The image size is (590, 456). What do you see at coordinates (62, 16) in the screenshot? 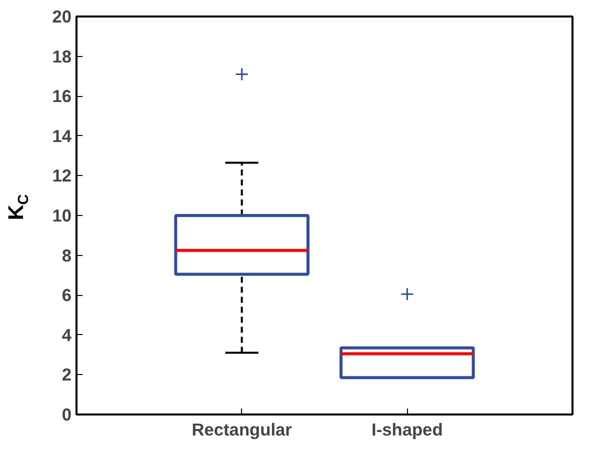
I see `y-tick-label: 20` at bounding box center [62, 16].